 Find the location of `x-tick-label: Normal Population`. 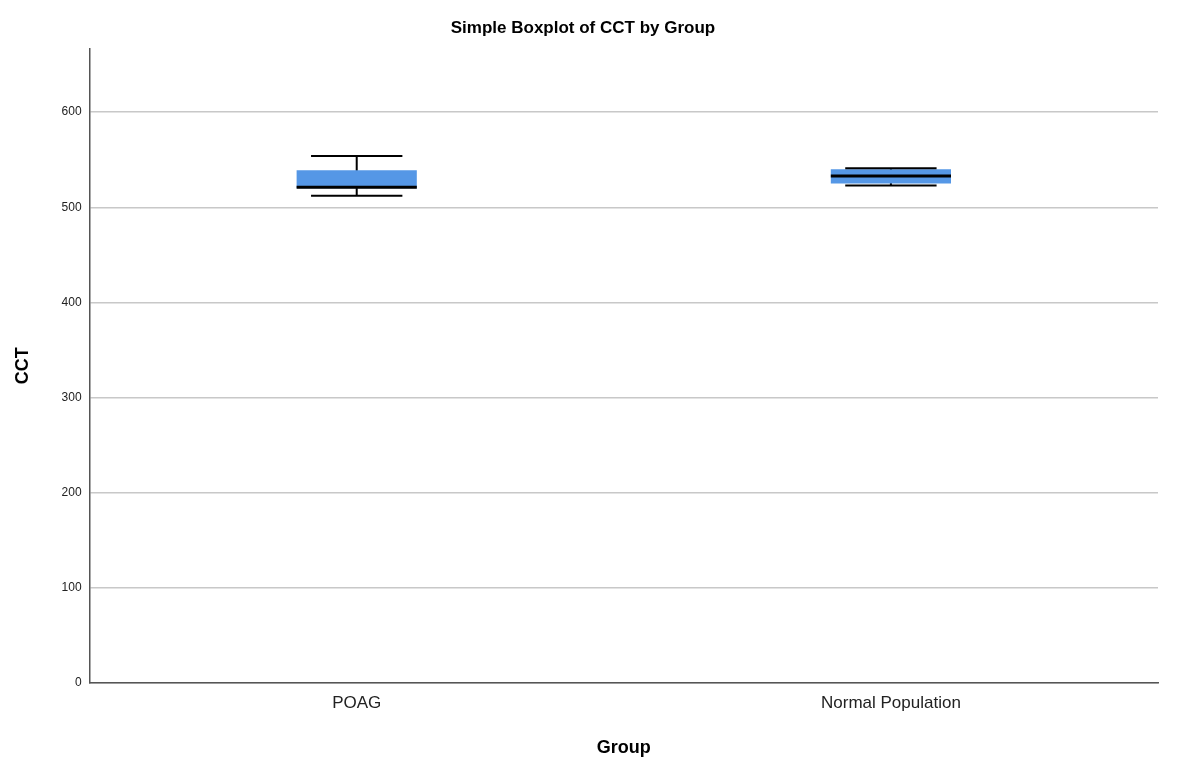

x-tick-label: Normal Population is located at coordinates (890, 702).